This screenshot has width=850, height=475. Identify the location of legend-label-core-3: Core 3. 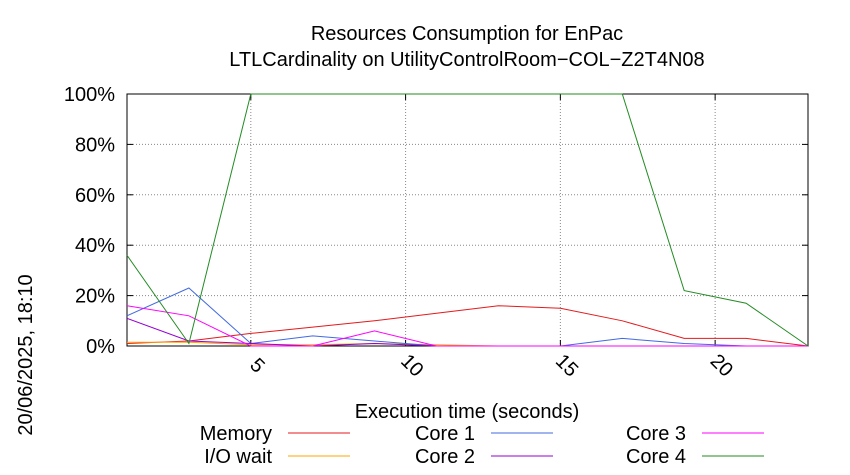
(656, 434).